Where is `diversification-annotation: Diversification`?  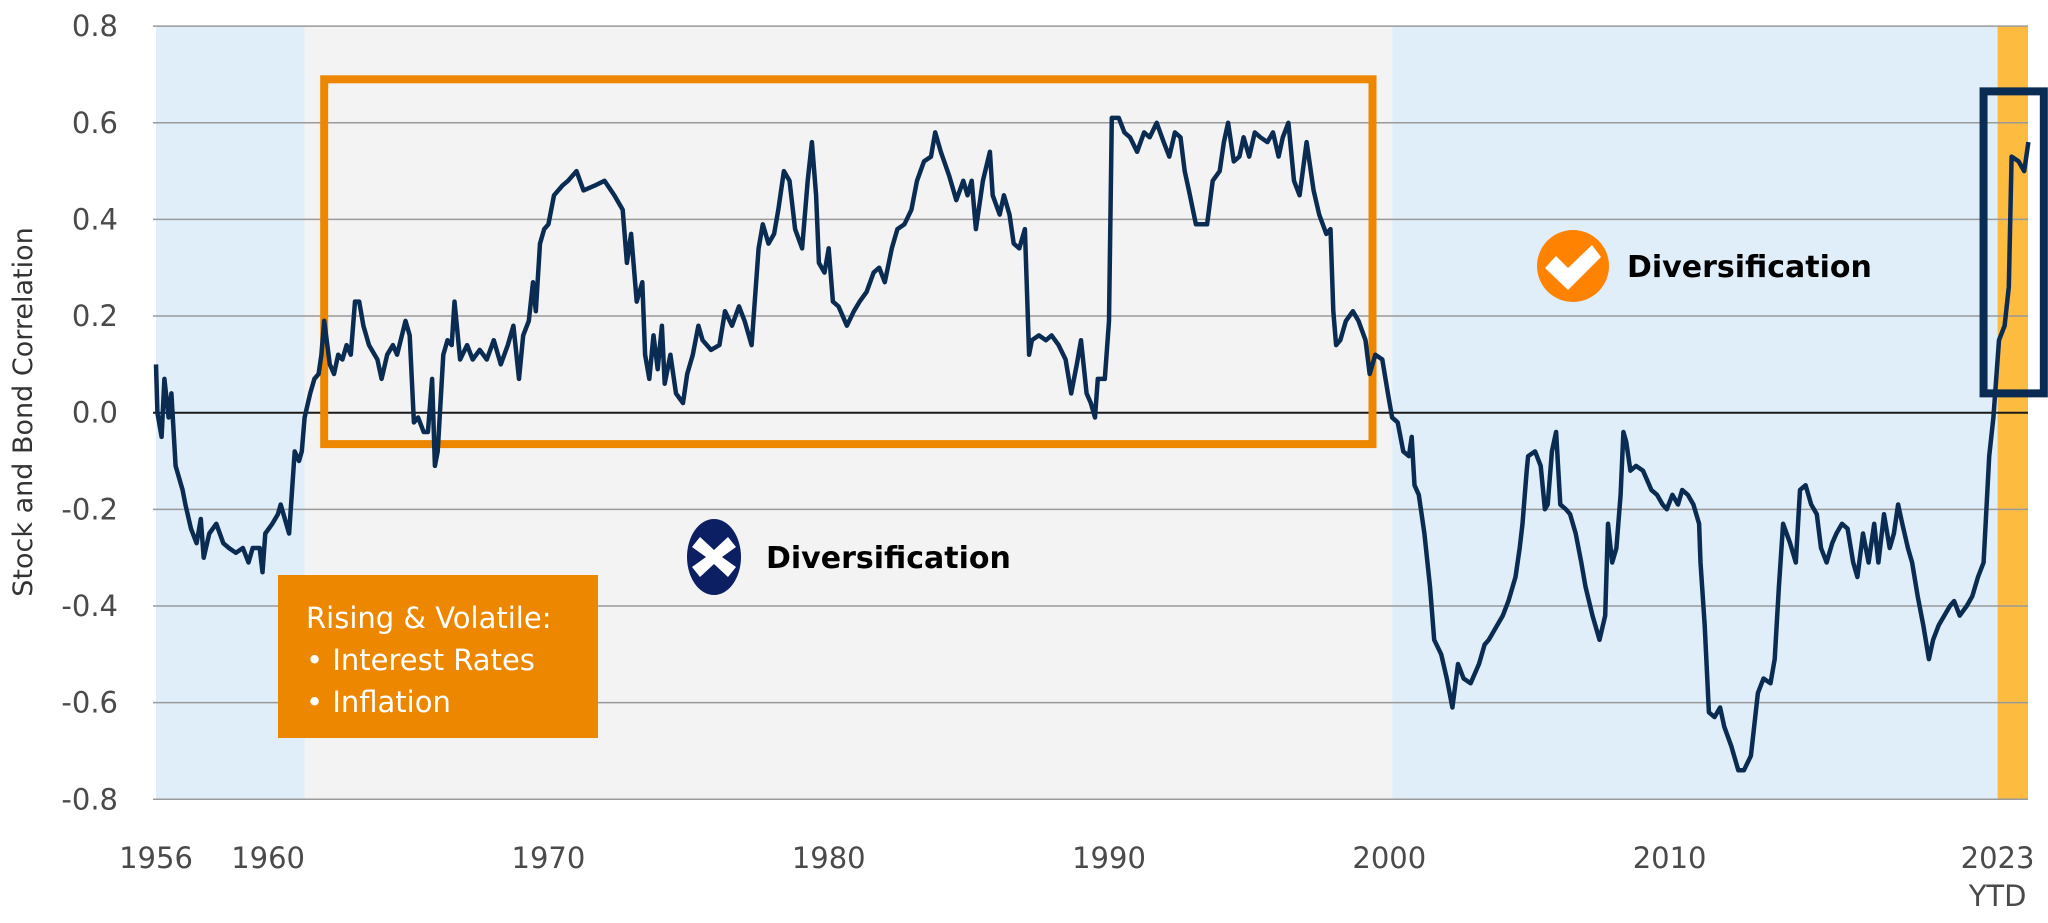
diversification-annotation: Diversification is located at coordinates (1704, 266).